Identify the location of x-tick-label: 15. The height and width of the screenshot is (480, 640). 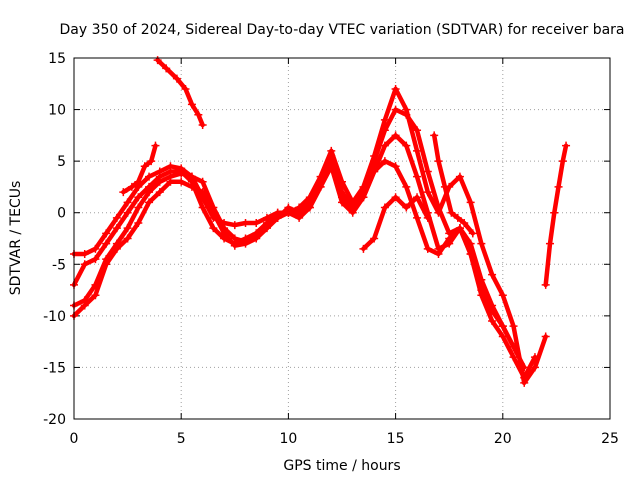
(396, 439).